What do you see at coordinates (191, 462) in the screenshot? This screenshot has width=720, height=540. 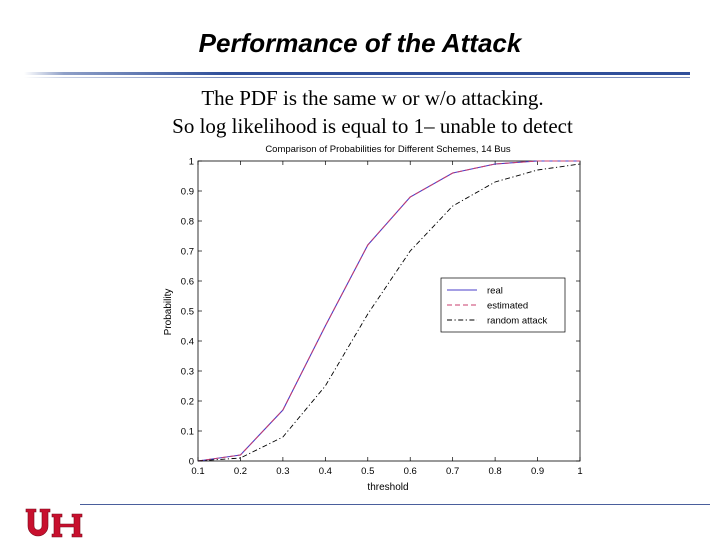 I see `y-tick-label: 0` at bounding box center [191, 462].